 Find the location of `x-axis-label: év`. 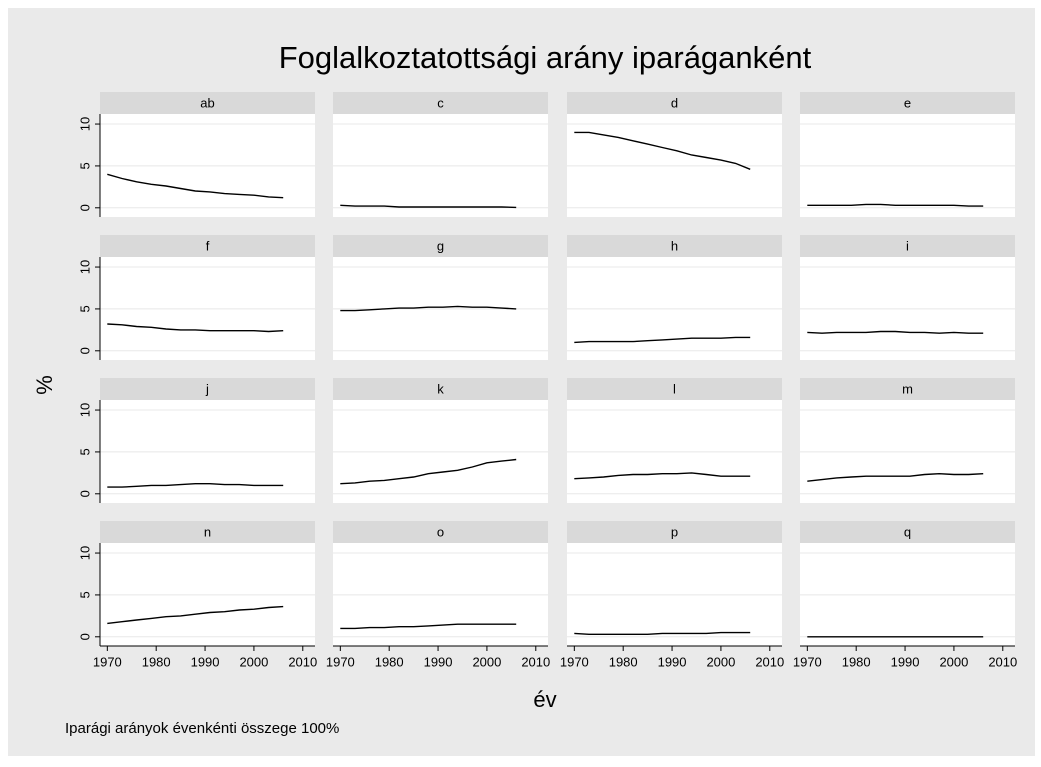

x-axis-label: év is located at coordinates (544, 699).